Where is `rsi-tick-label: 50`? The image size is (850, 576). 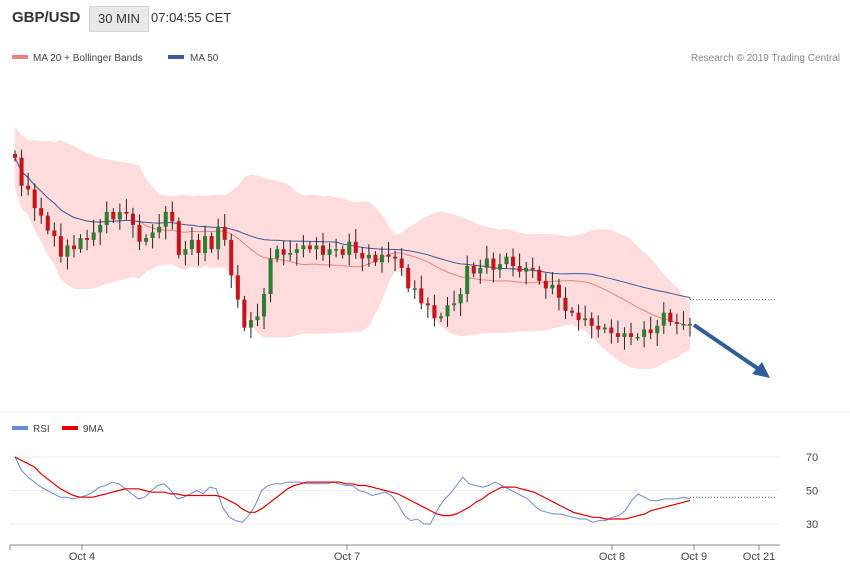
rsi-tick-label: 50 is located at coordinates (812, 492).